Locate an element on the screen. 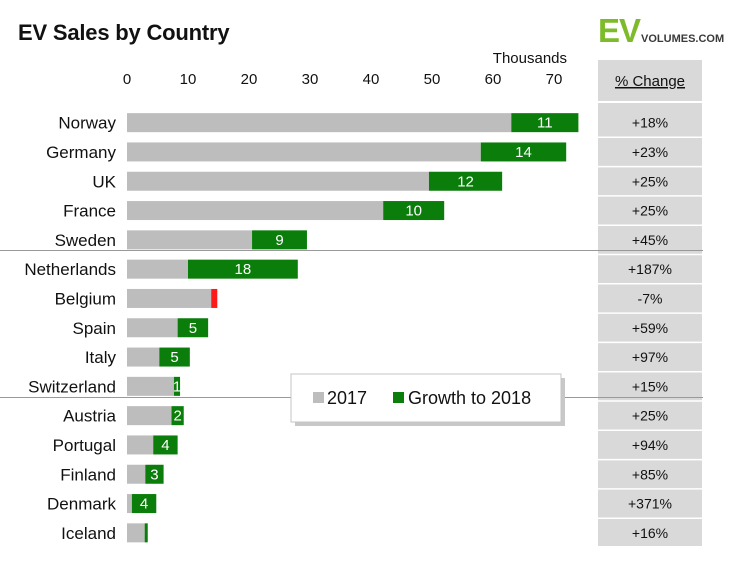  logo-volumes: VOLUMES.COM is located at coordinates (683, 39).